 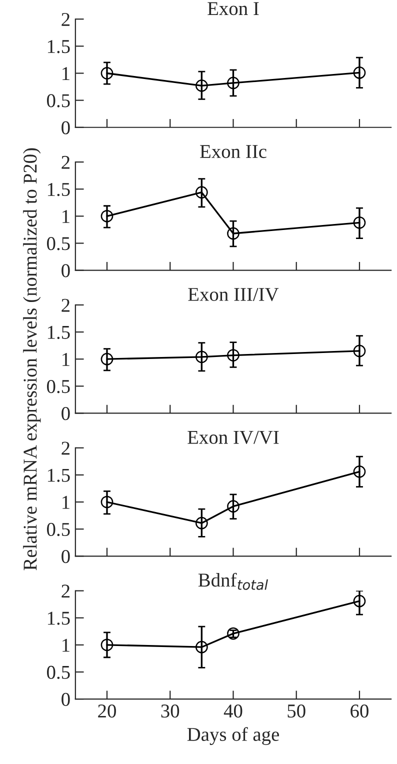 What do you see at coordinates (233, 151) in the screenshot?
I see `chart-title: Exon IIc` at bounding box center [233, 151].